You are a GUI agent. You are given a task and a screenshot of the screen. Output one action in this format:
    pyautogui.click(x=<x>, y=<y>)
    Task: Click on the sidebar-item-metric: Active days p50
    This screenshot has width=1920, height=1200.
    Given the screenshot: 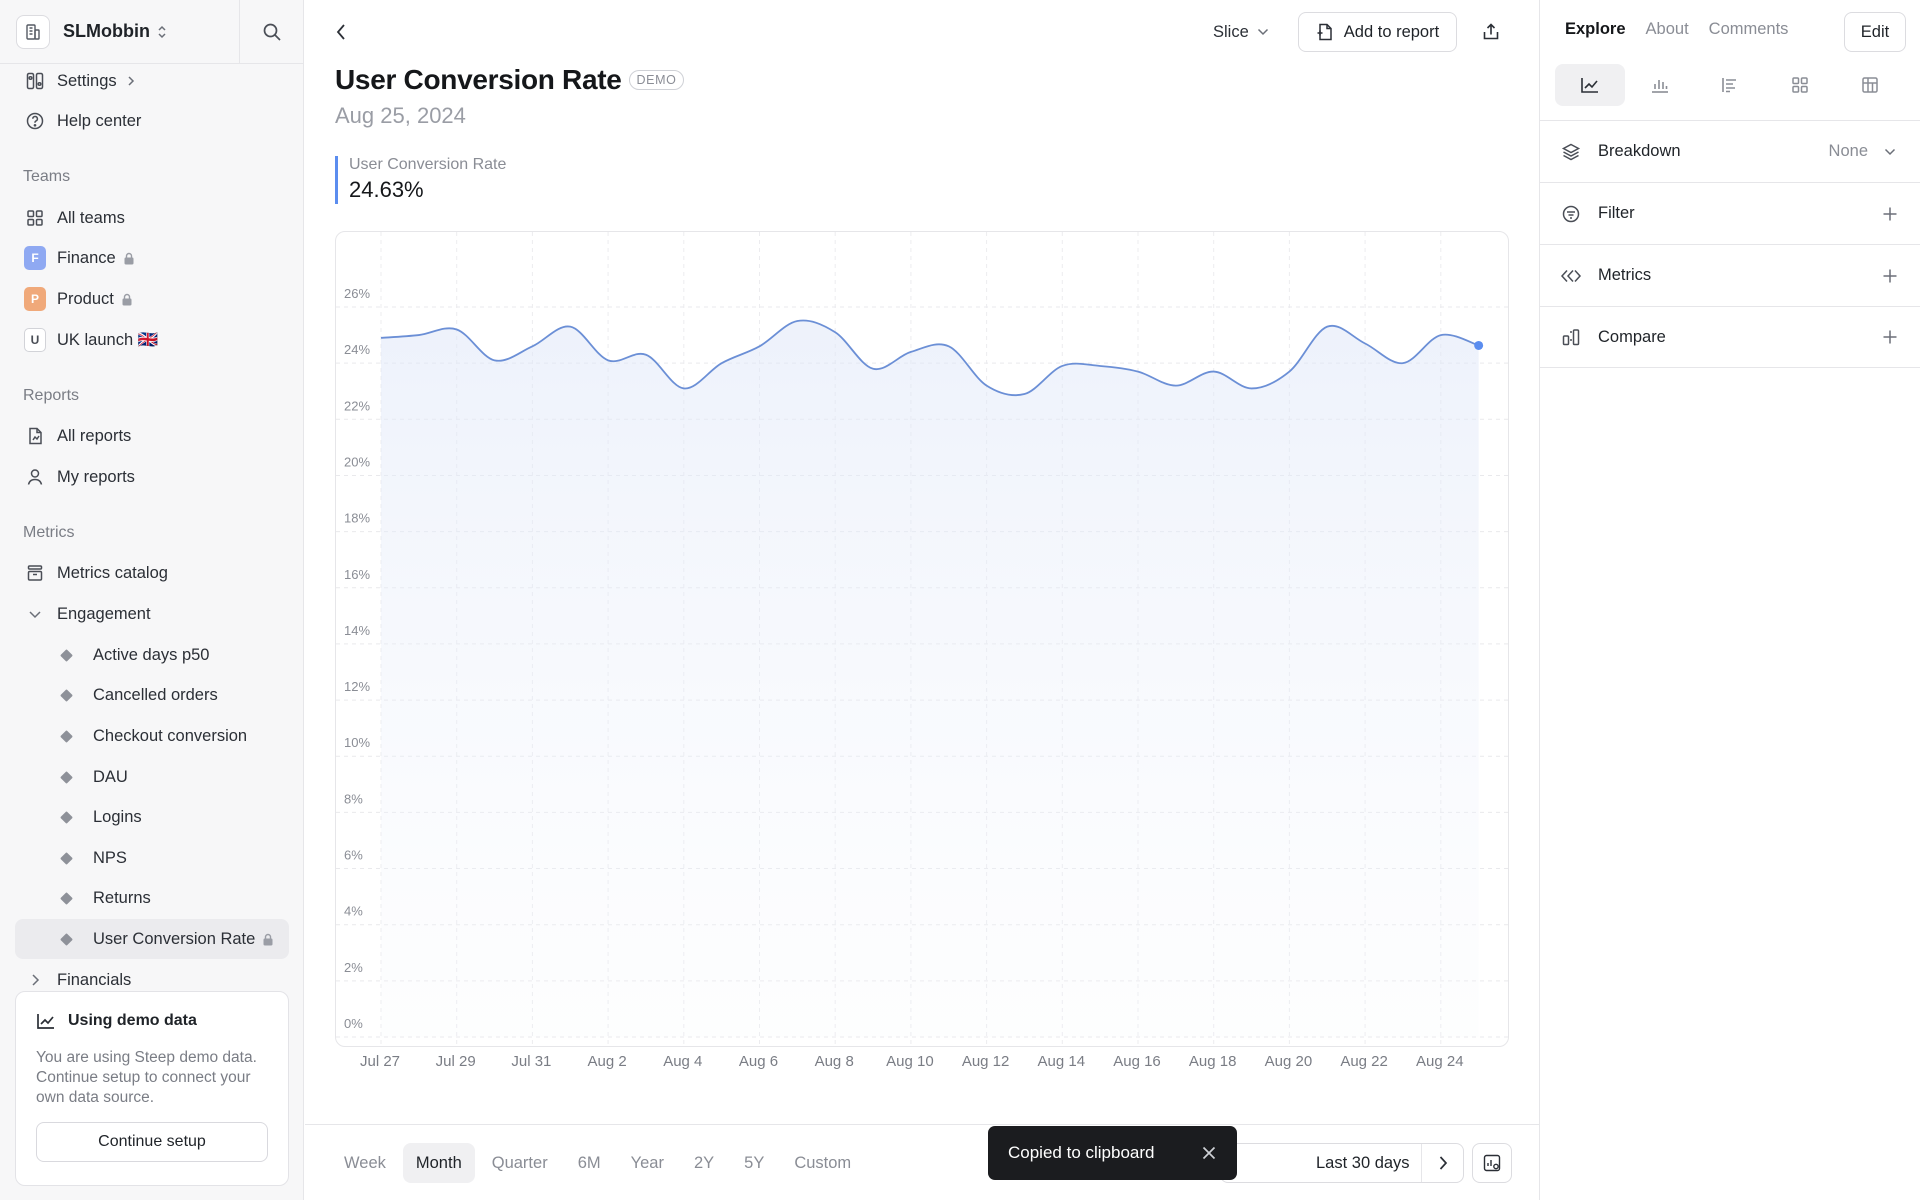 What is the action you would take?
    pyautogui.click(x=152, y=655)
    